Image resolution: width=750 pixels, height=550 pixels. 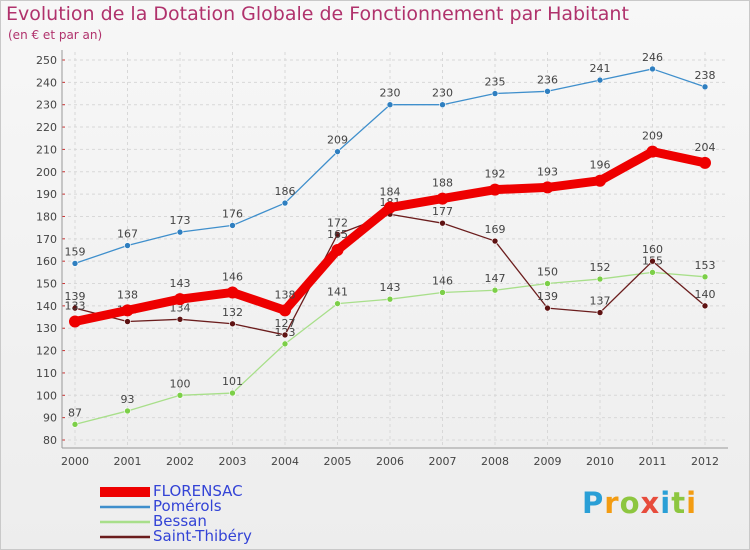 I want to click on x-tick-label: 2011, so click(x=653, y=461).